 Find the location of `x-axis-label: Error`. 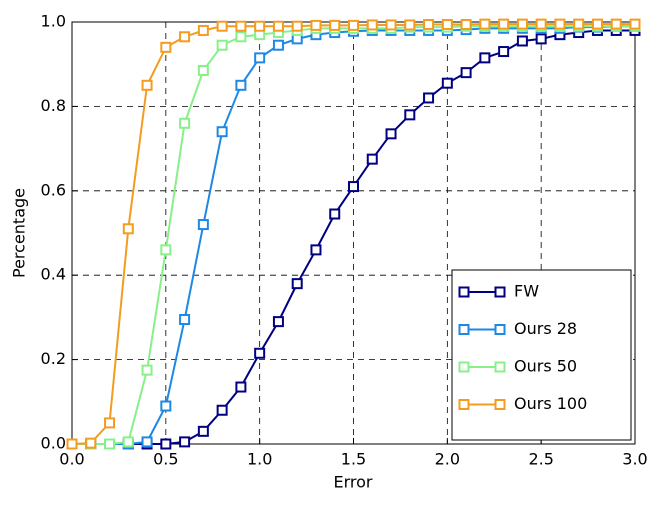

x-axis-label: Error is located at coordinates (353, 482).